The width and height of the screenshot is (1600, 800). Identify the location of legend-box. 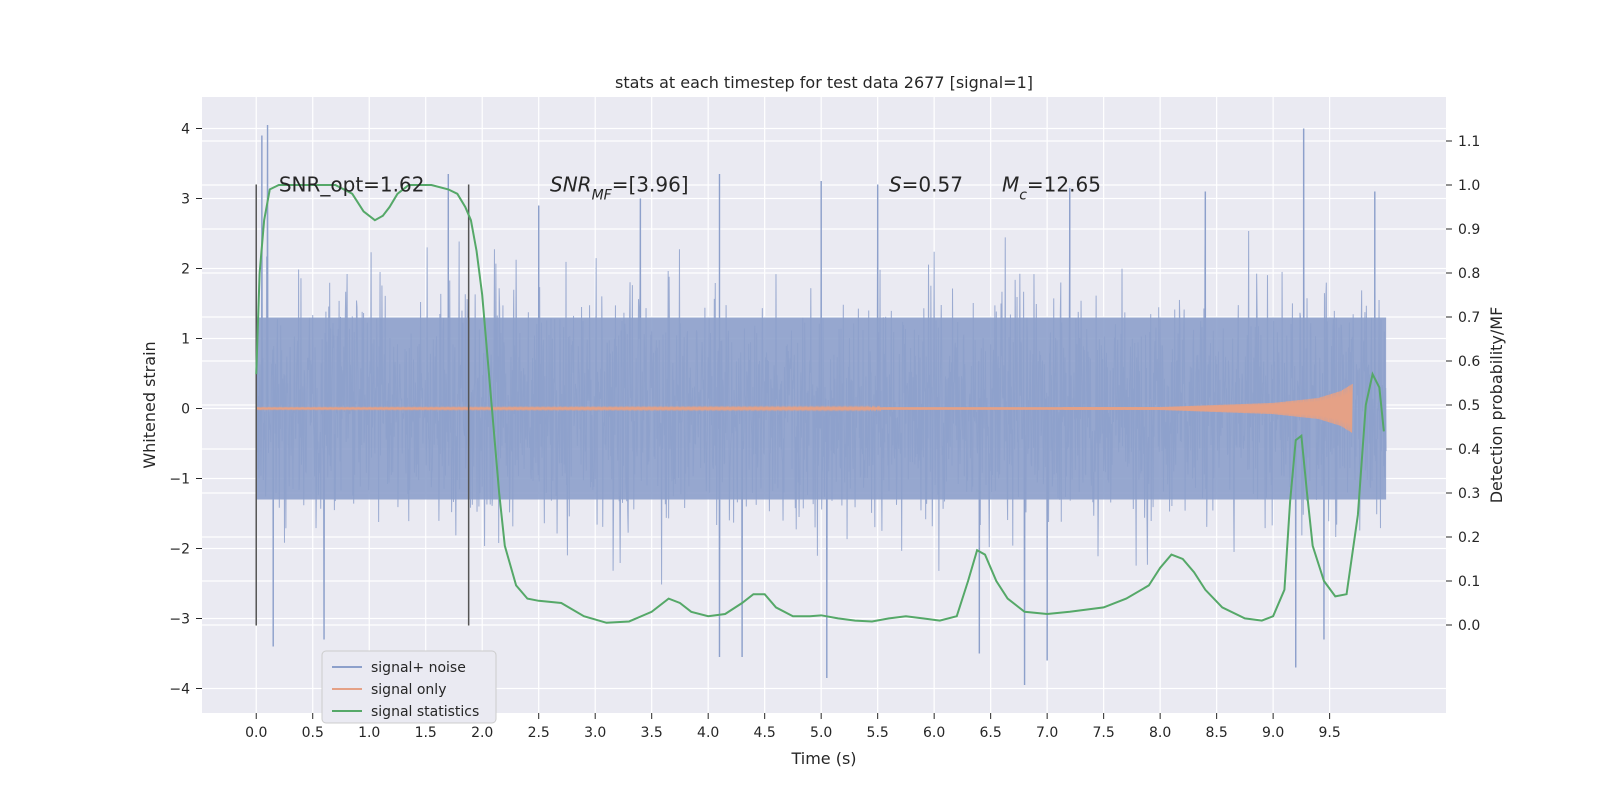
(409, 687).